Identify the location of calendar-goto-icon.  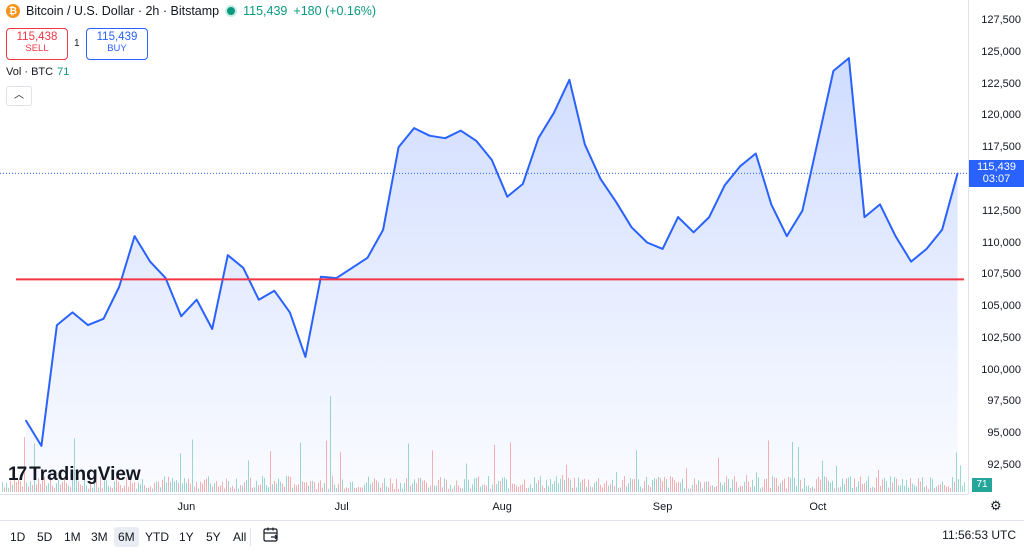
(271, 535).